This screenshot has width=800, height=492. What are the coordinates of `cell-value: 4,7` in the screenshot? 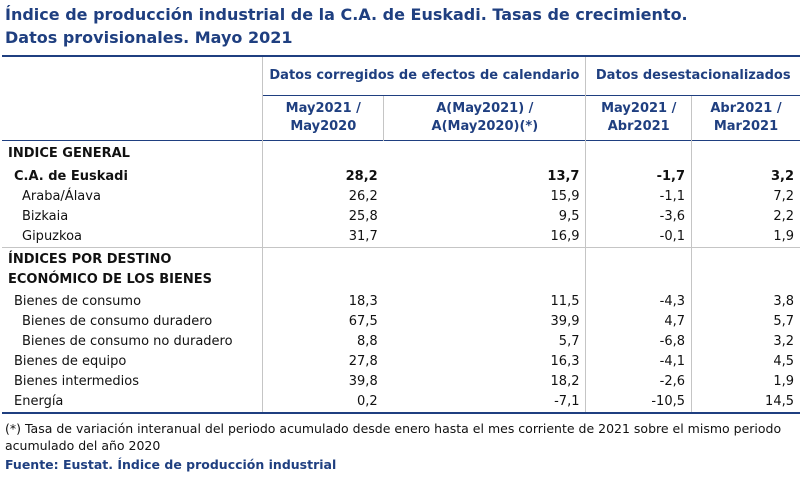 It's located at (638, 322).